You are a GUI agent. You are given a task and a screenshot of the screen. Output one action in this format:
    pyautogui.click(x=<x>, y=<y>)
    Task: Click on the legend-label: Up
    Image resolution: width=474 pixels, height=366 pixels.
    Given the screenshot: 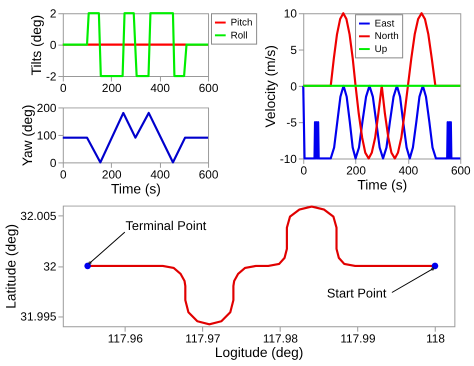 What is the action you would take?
    pyautogui.click(x=381, y=49)
    